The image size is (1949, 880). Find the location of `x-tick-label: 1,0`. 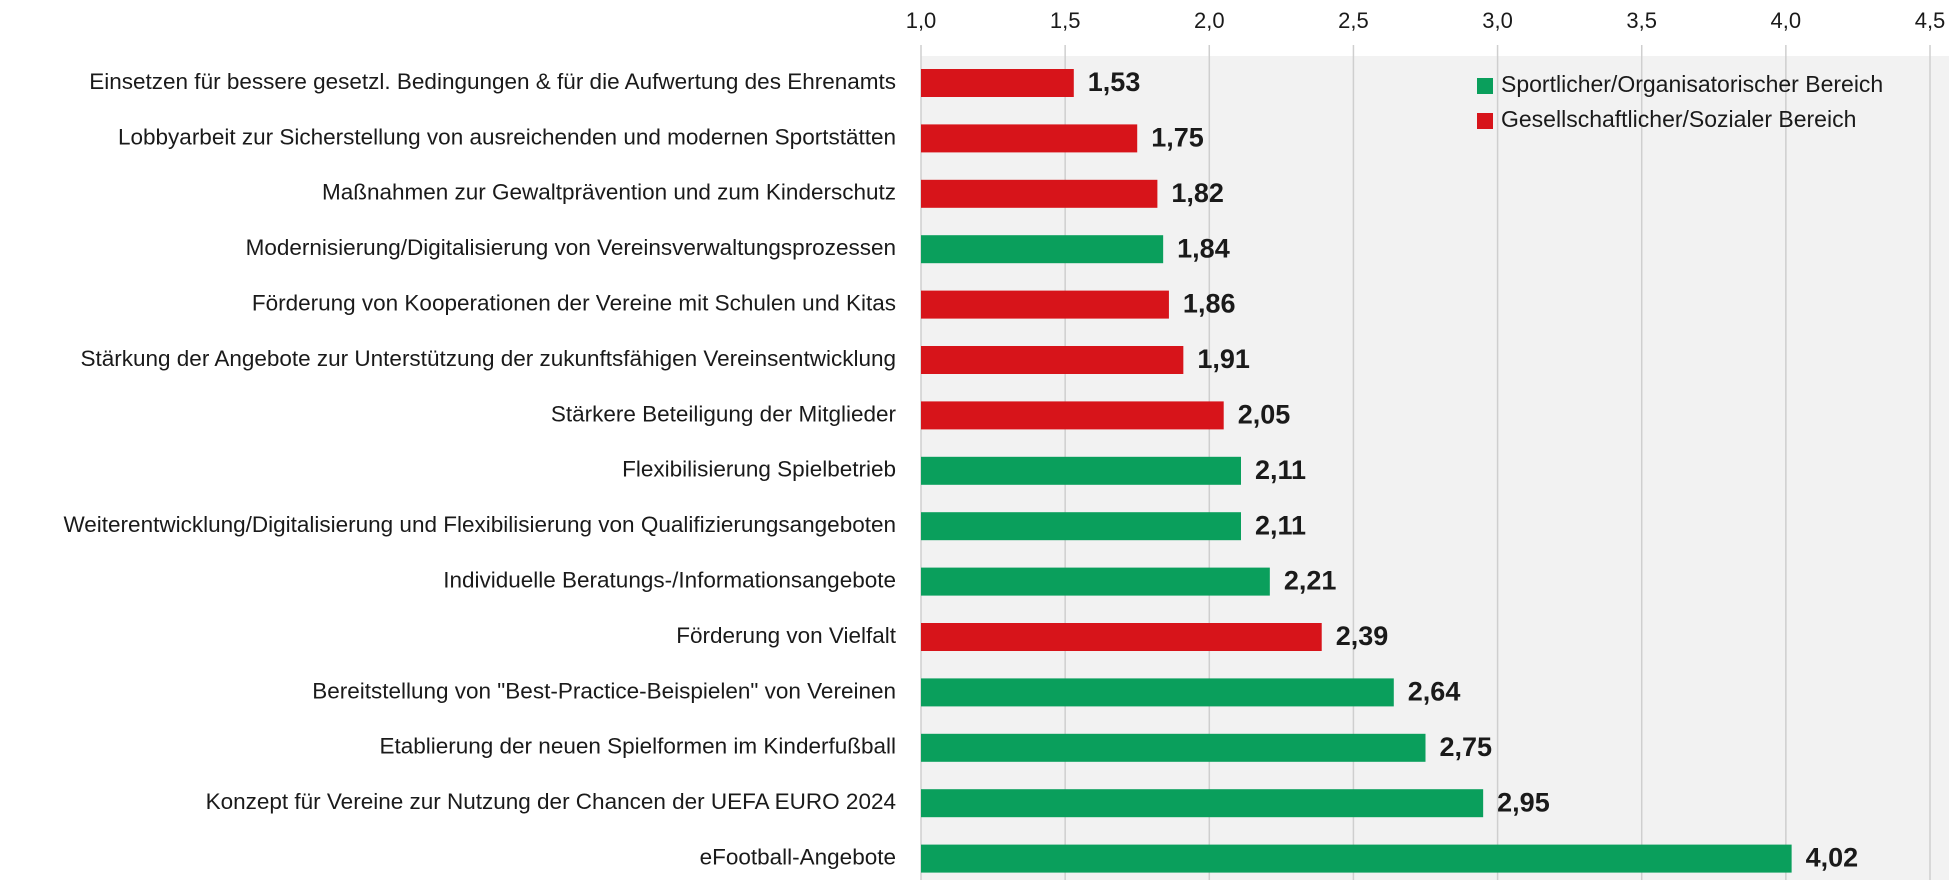

x-tick-label: 1,0 is located at coordinates (921, 20).